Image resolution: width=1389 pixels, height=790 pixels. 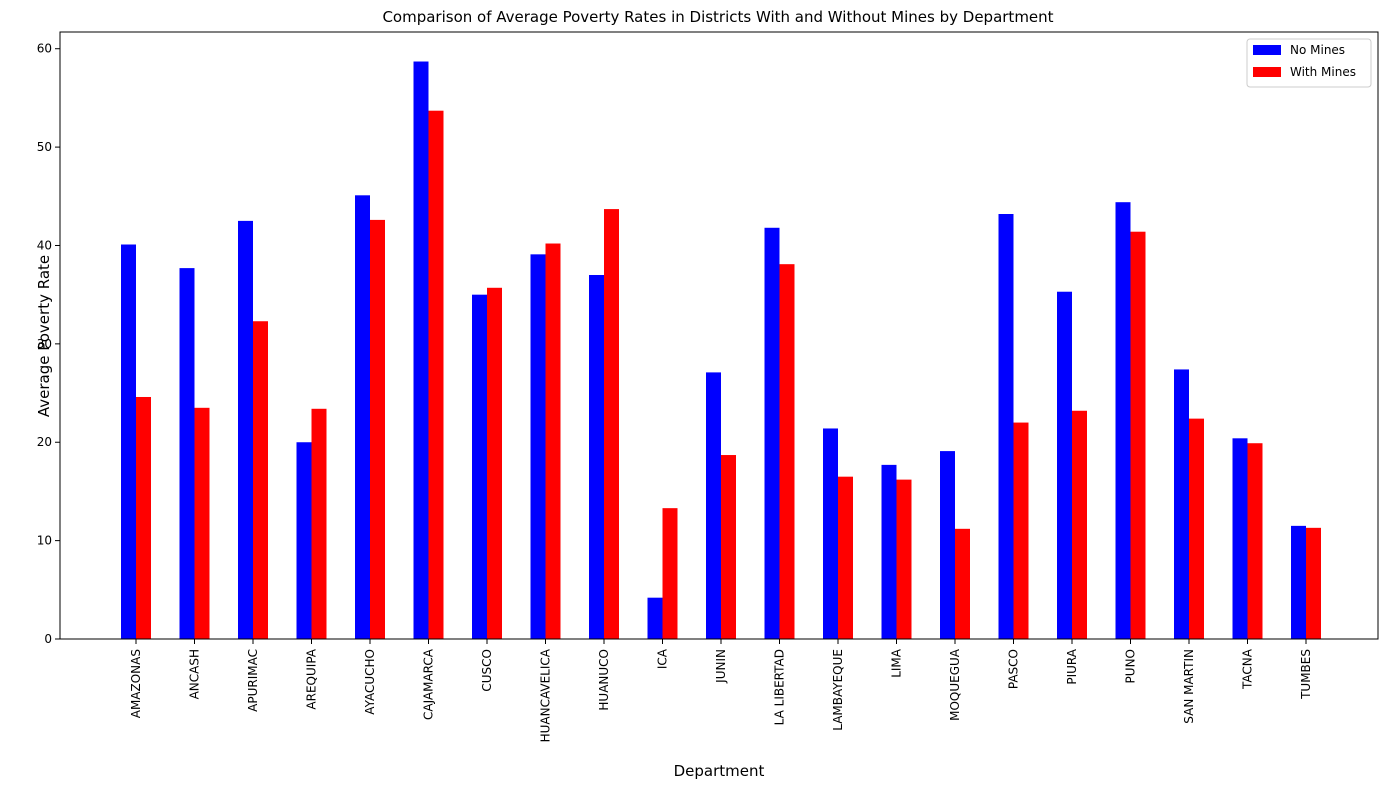 What do you see at coordinates (319, 523) in the screenshot?
I see `bar-with-mines-arequipa` at bounding box center [319, 523].